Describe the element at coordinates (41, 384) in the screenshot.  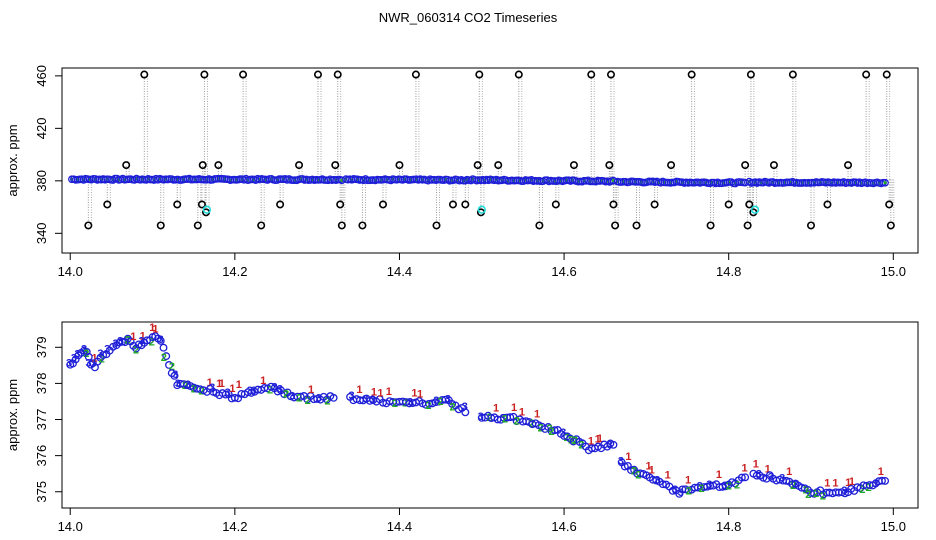
I see `y-tick-label: 378` at that location.